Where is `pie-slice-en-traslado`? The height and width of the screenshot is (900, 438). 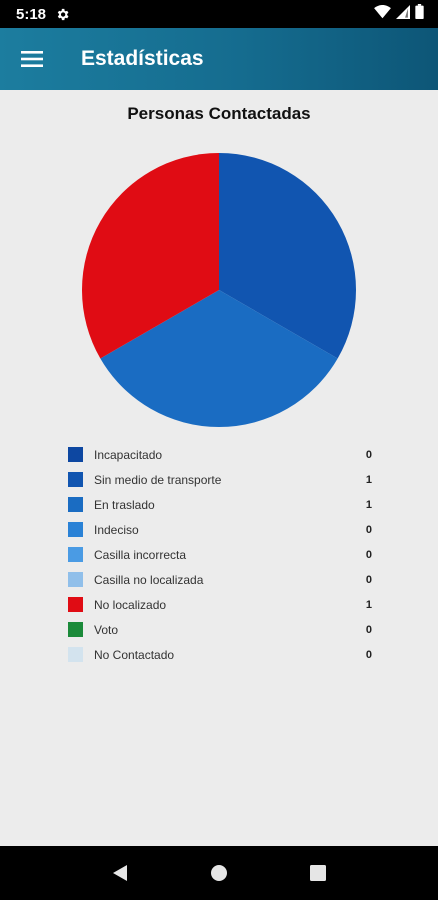 pie-slice-en-traslado is located at coordinates (219, 359).